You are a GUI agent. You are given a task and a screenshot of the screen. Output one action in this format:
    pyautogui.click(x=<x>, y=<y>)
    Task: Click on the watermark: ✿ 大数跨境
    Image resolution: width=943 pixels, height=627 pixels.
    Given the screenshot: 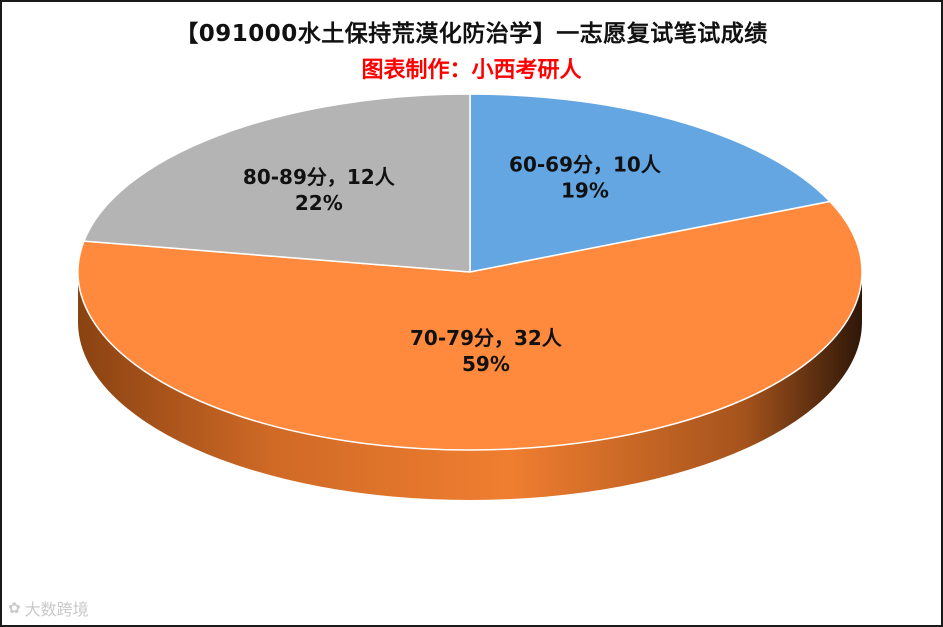 What is the action you would take?
    pyautogui.click(x=48, y=608)
    